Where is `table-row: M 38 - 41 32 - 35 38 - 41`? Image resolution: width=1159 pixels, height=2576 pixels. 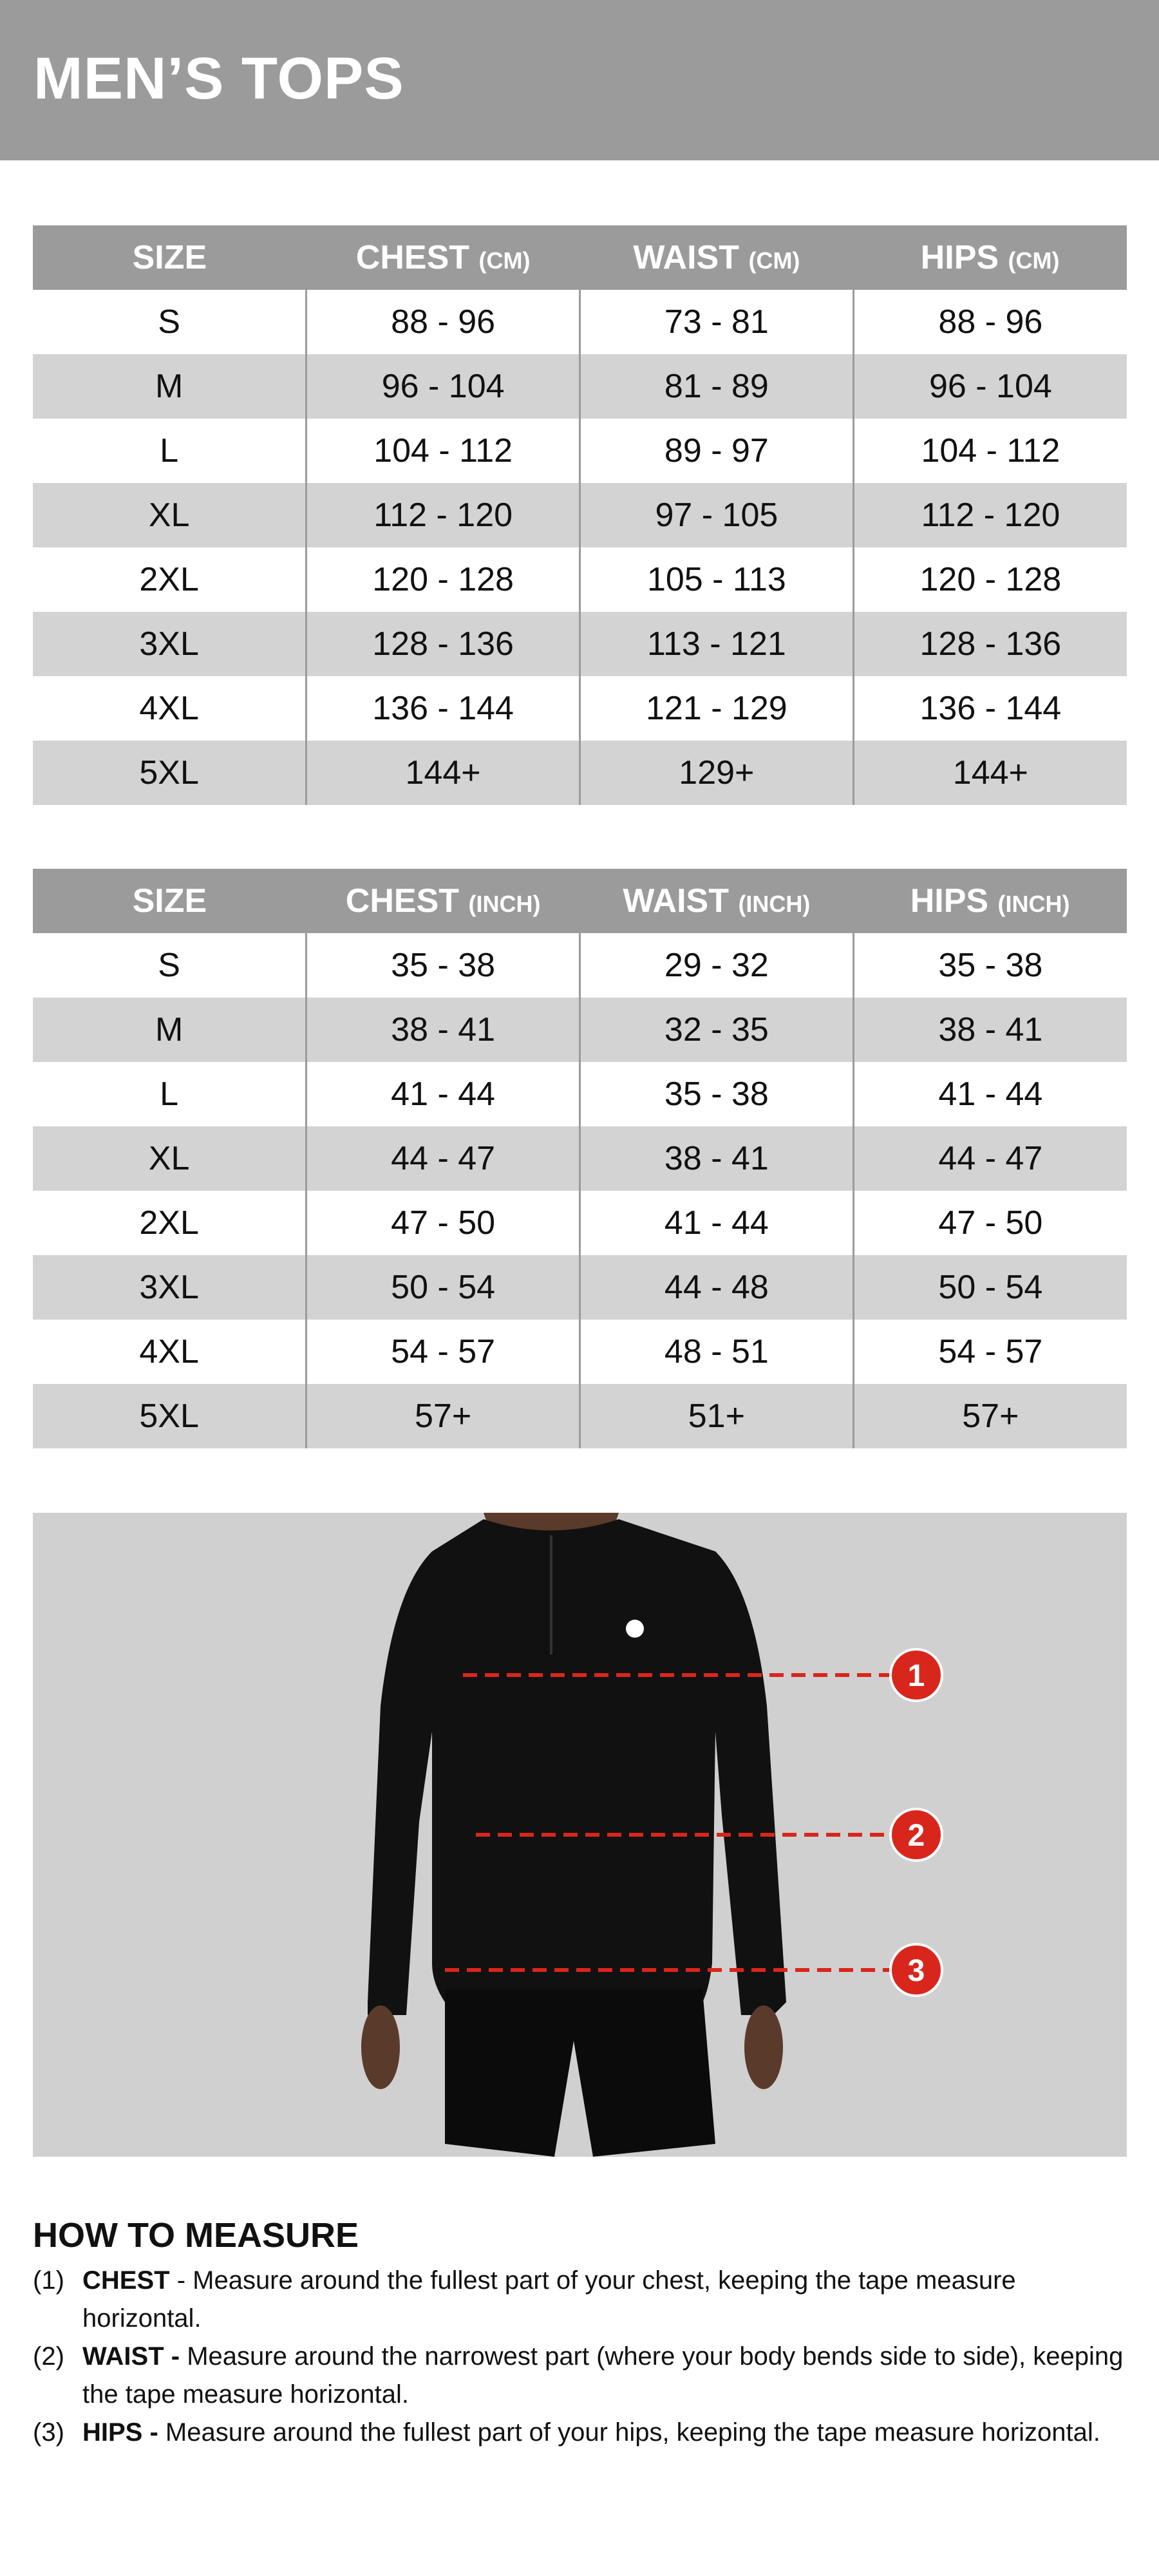 table-row: M 38 - 41 32 - 35 38 - 41 is located at coordinates (580, 1030).